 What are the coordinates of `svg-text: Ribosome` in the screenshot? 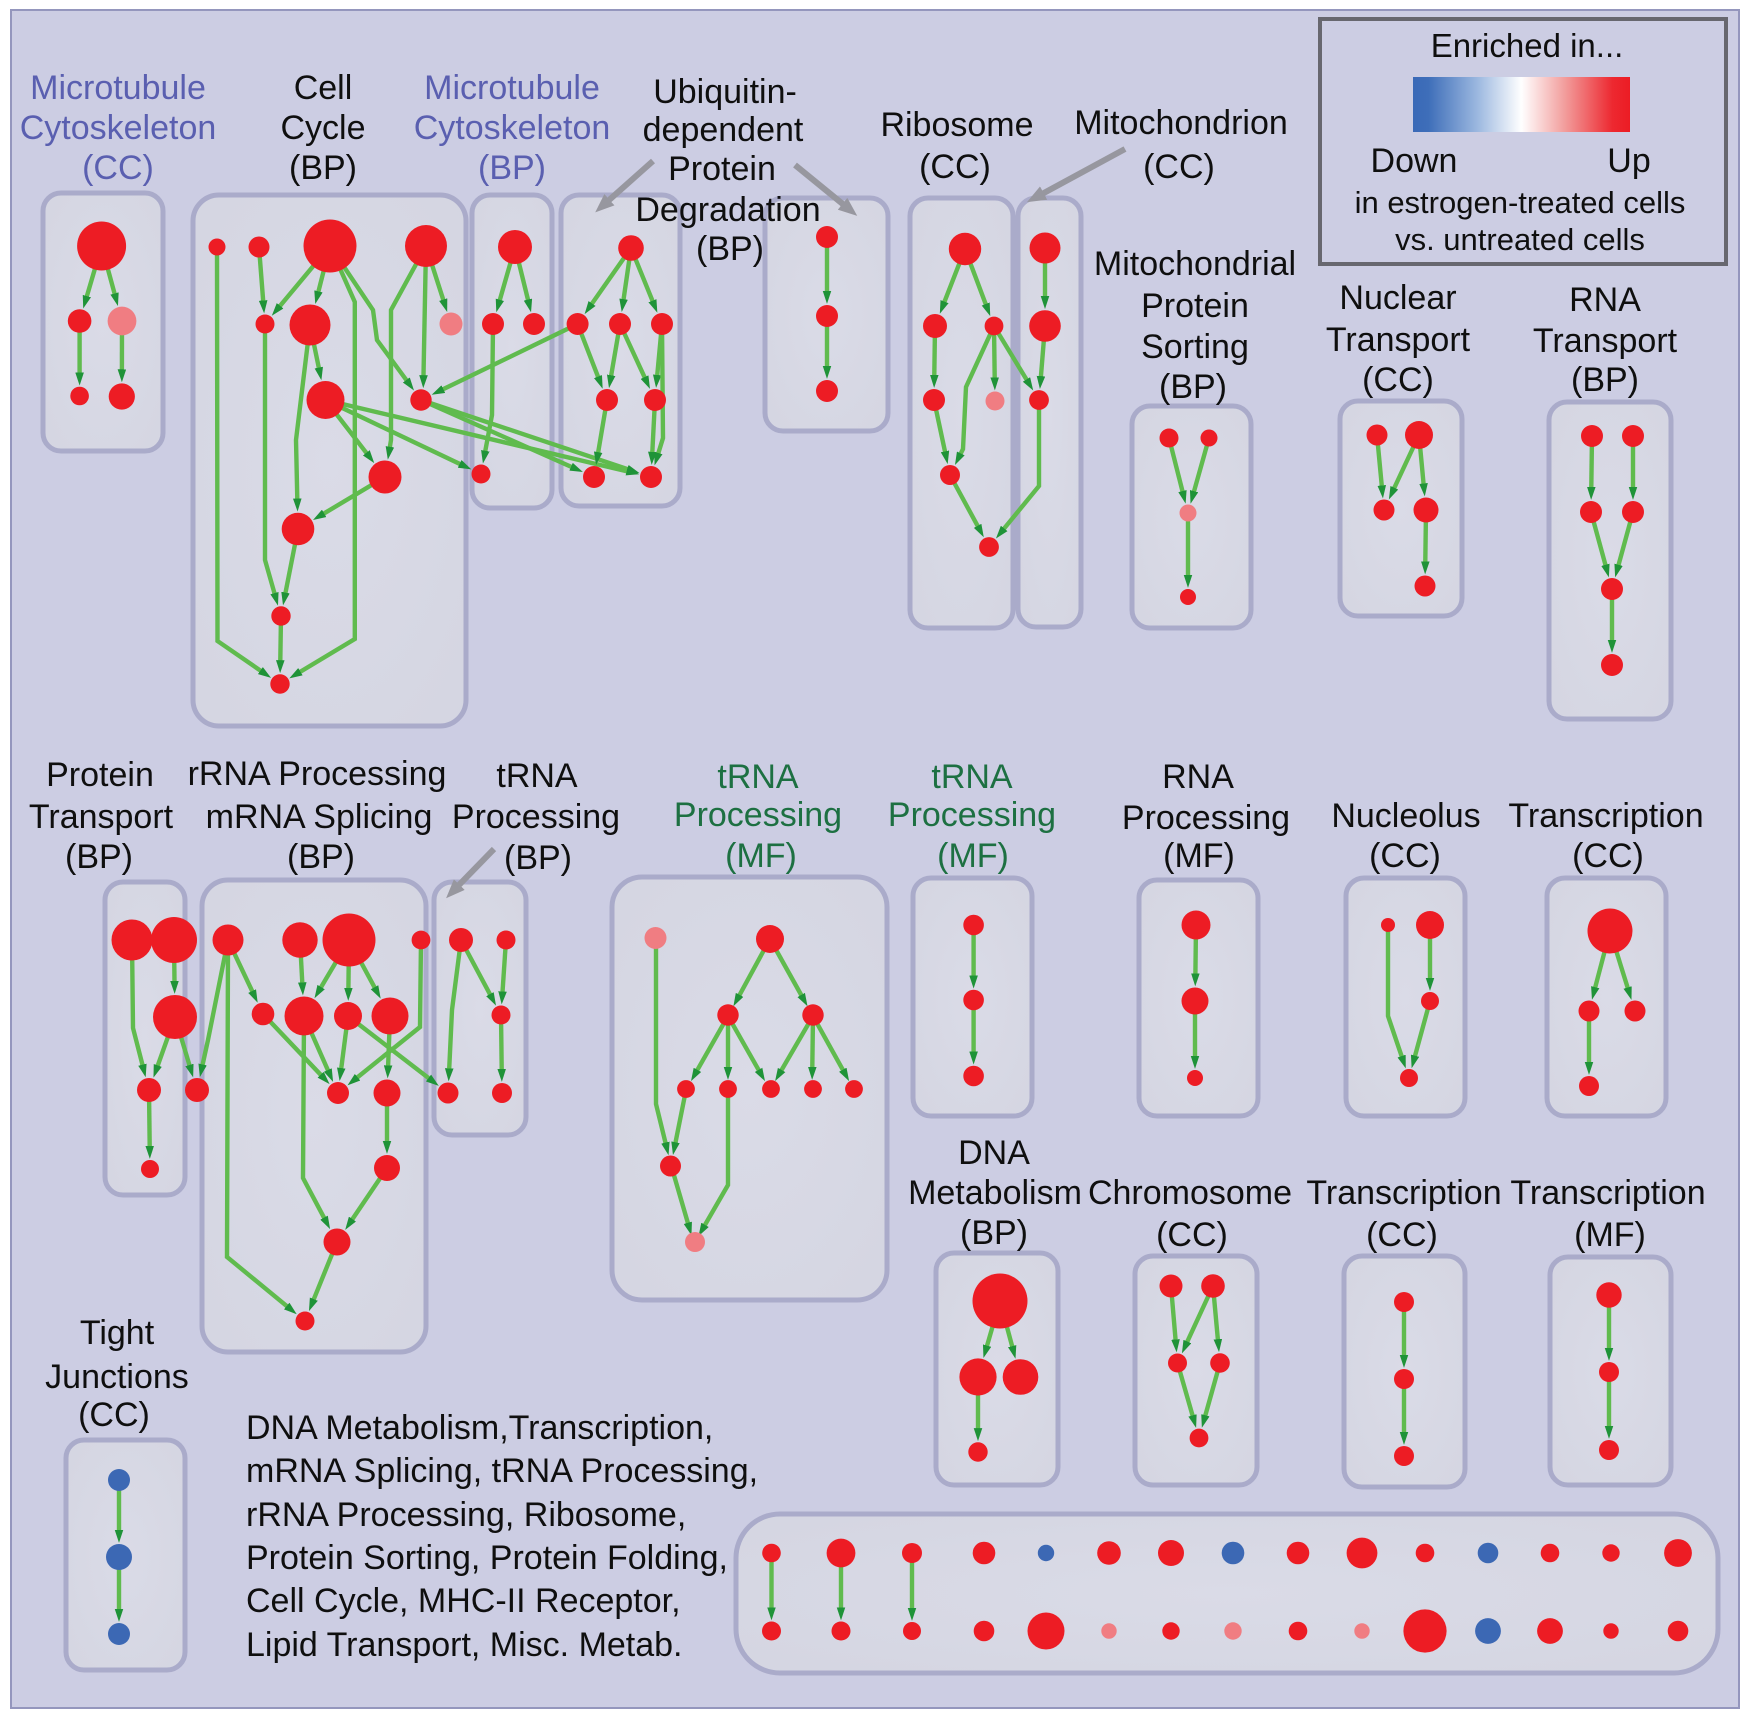 It's located at (956, 125).